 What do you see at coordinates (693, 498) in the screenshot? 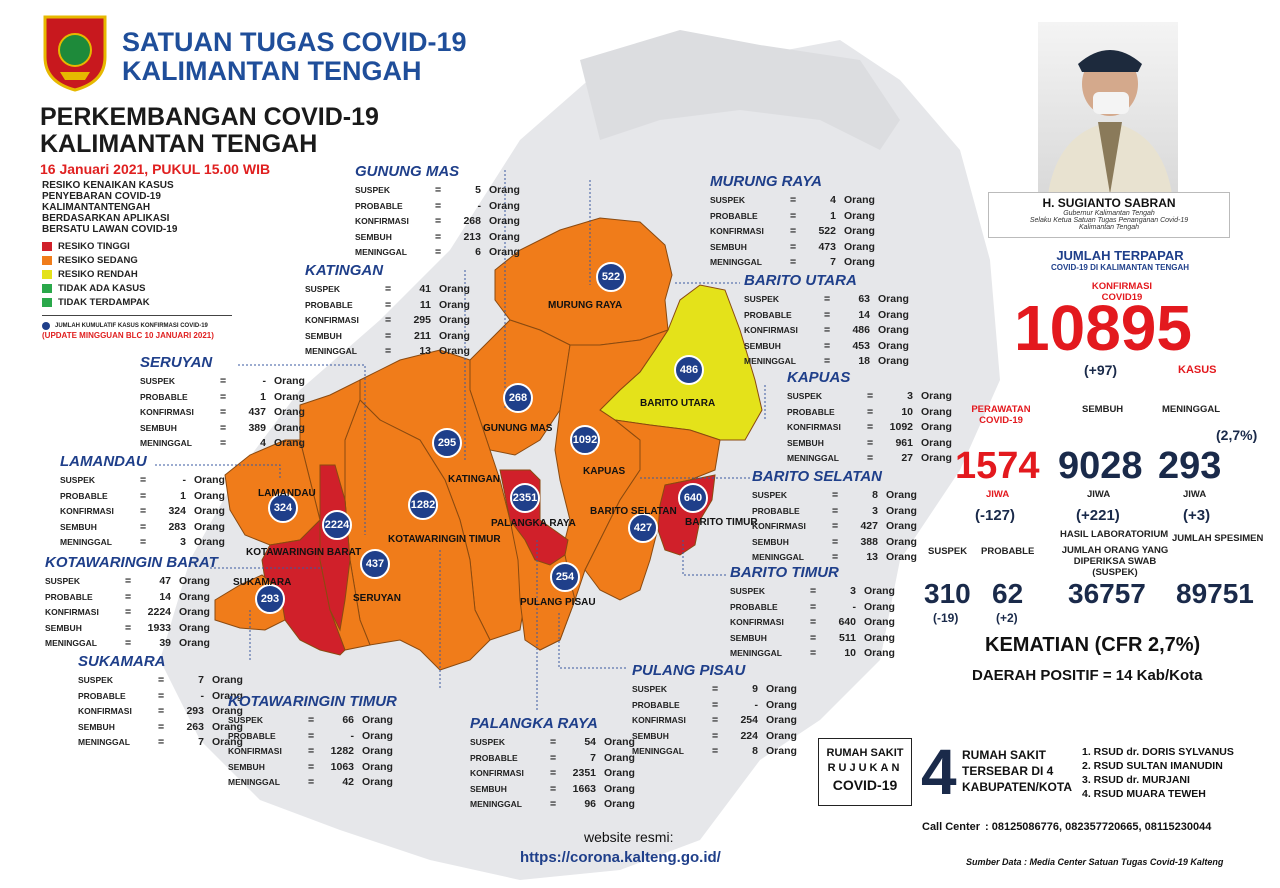
I see `dot-barito-timur: 640` at bounding box center [693, 498].